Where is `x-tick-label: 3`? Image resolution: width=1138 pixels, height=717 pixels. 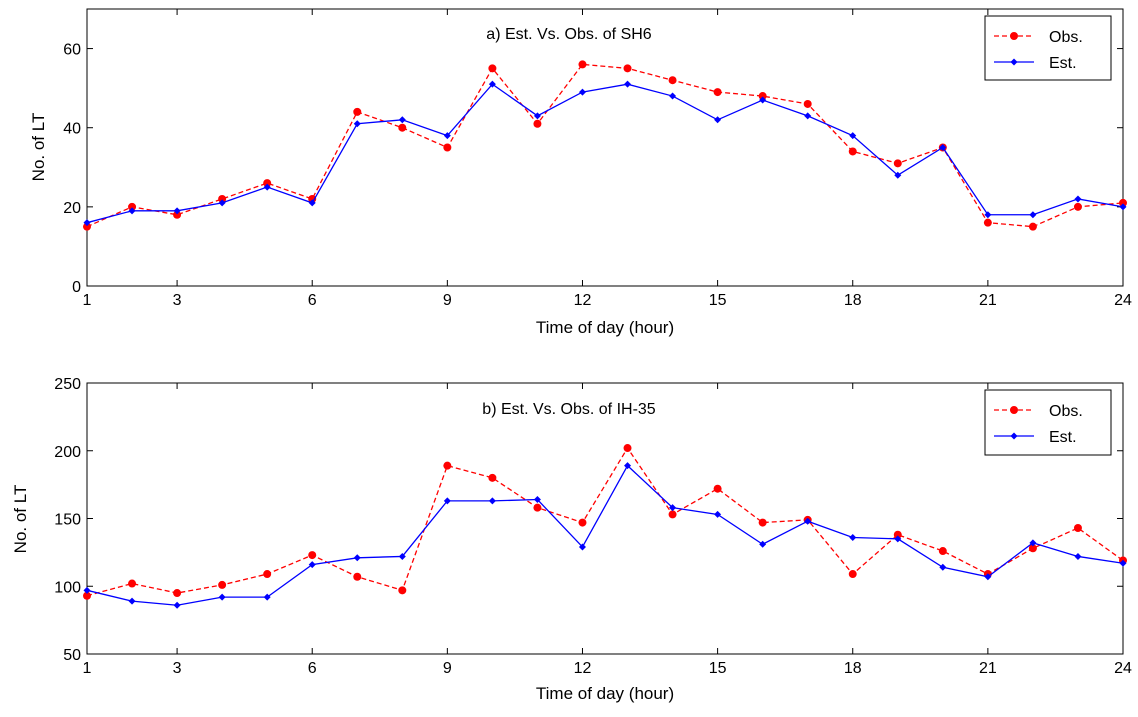
x-tick-label: 3 is located at coordinates (177, 668).